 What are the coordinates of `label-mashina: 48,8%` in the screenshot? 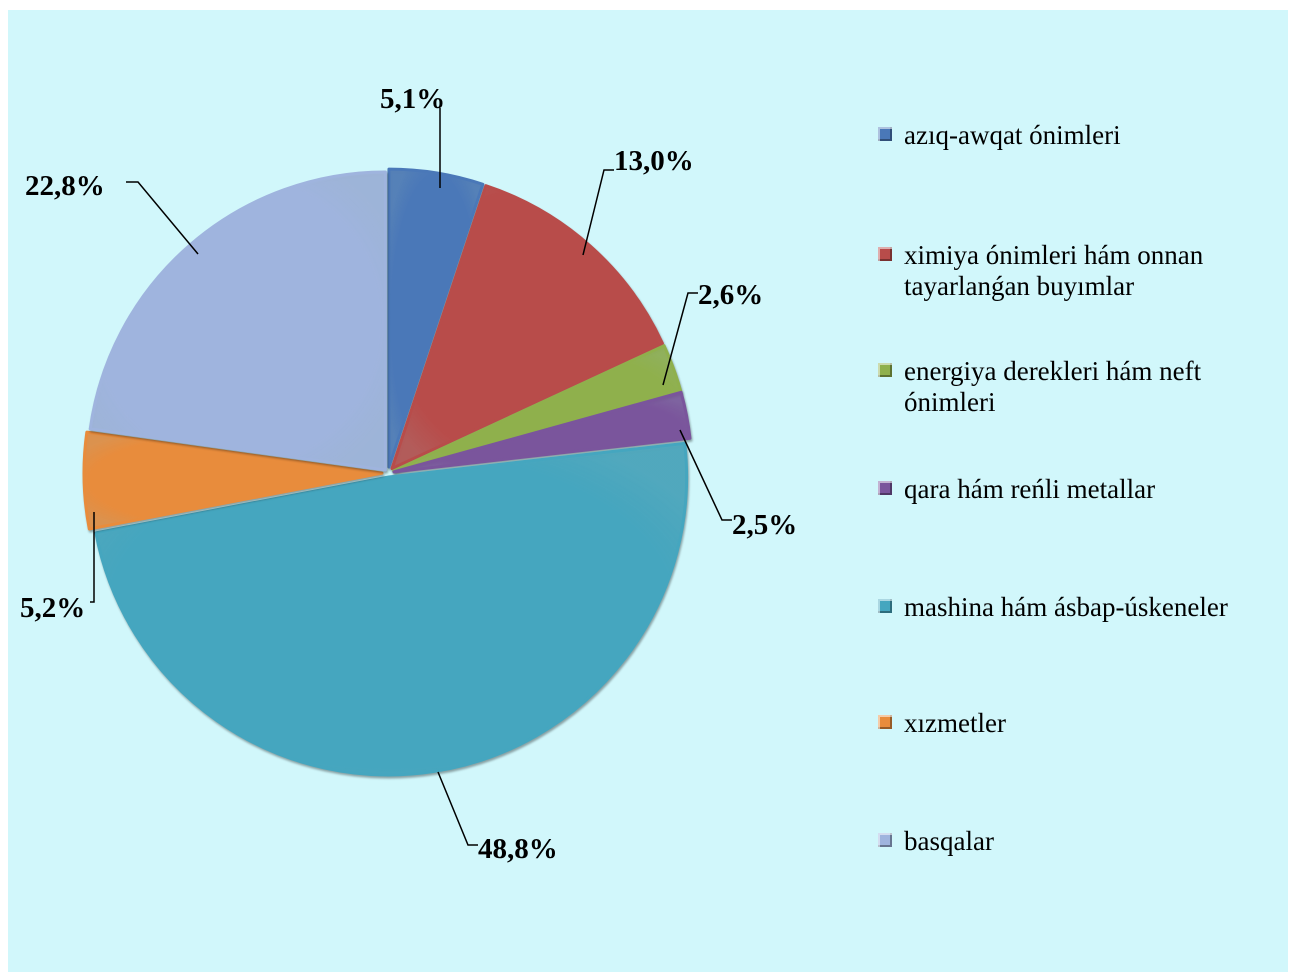 It's located at (518, 849).